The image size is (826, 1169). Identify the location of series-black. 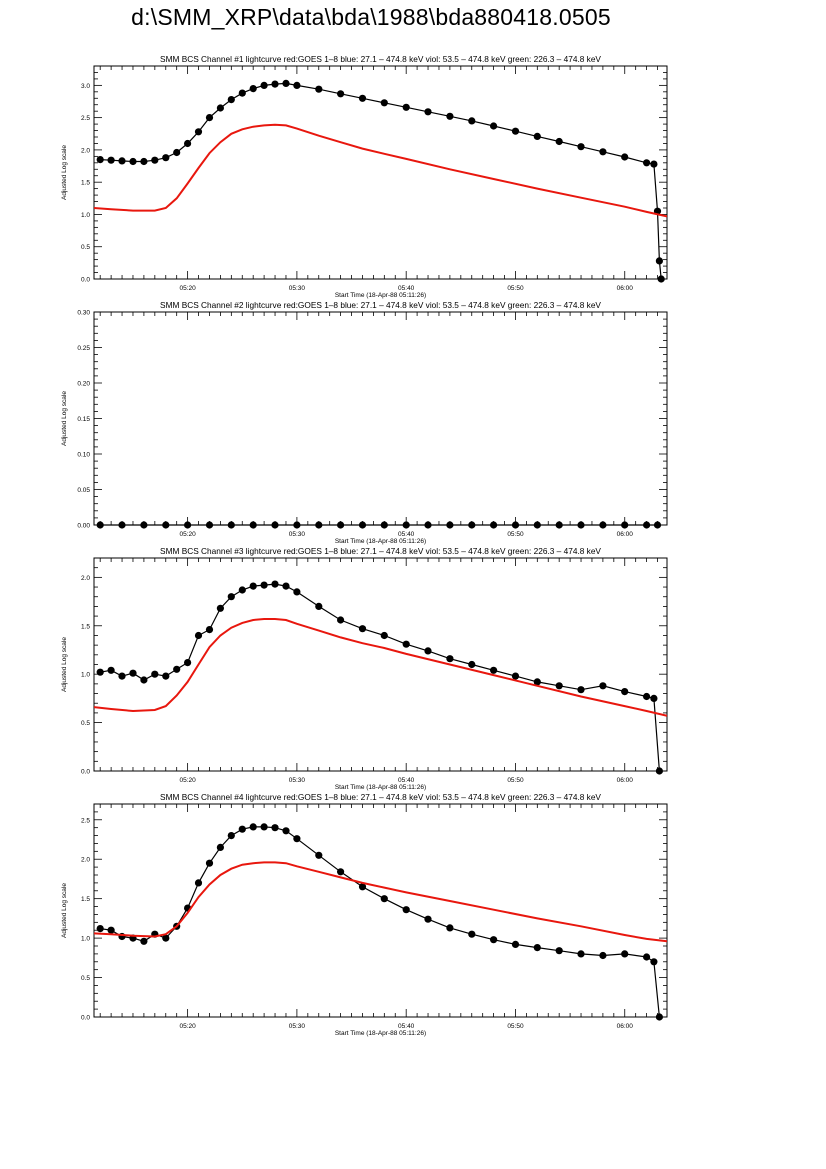
(380, 181).